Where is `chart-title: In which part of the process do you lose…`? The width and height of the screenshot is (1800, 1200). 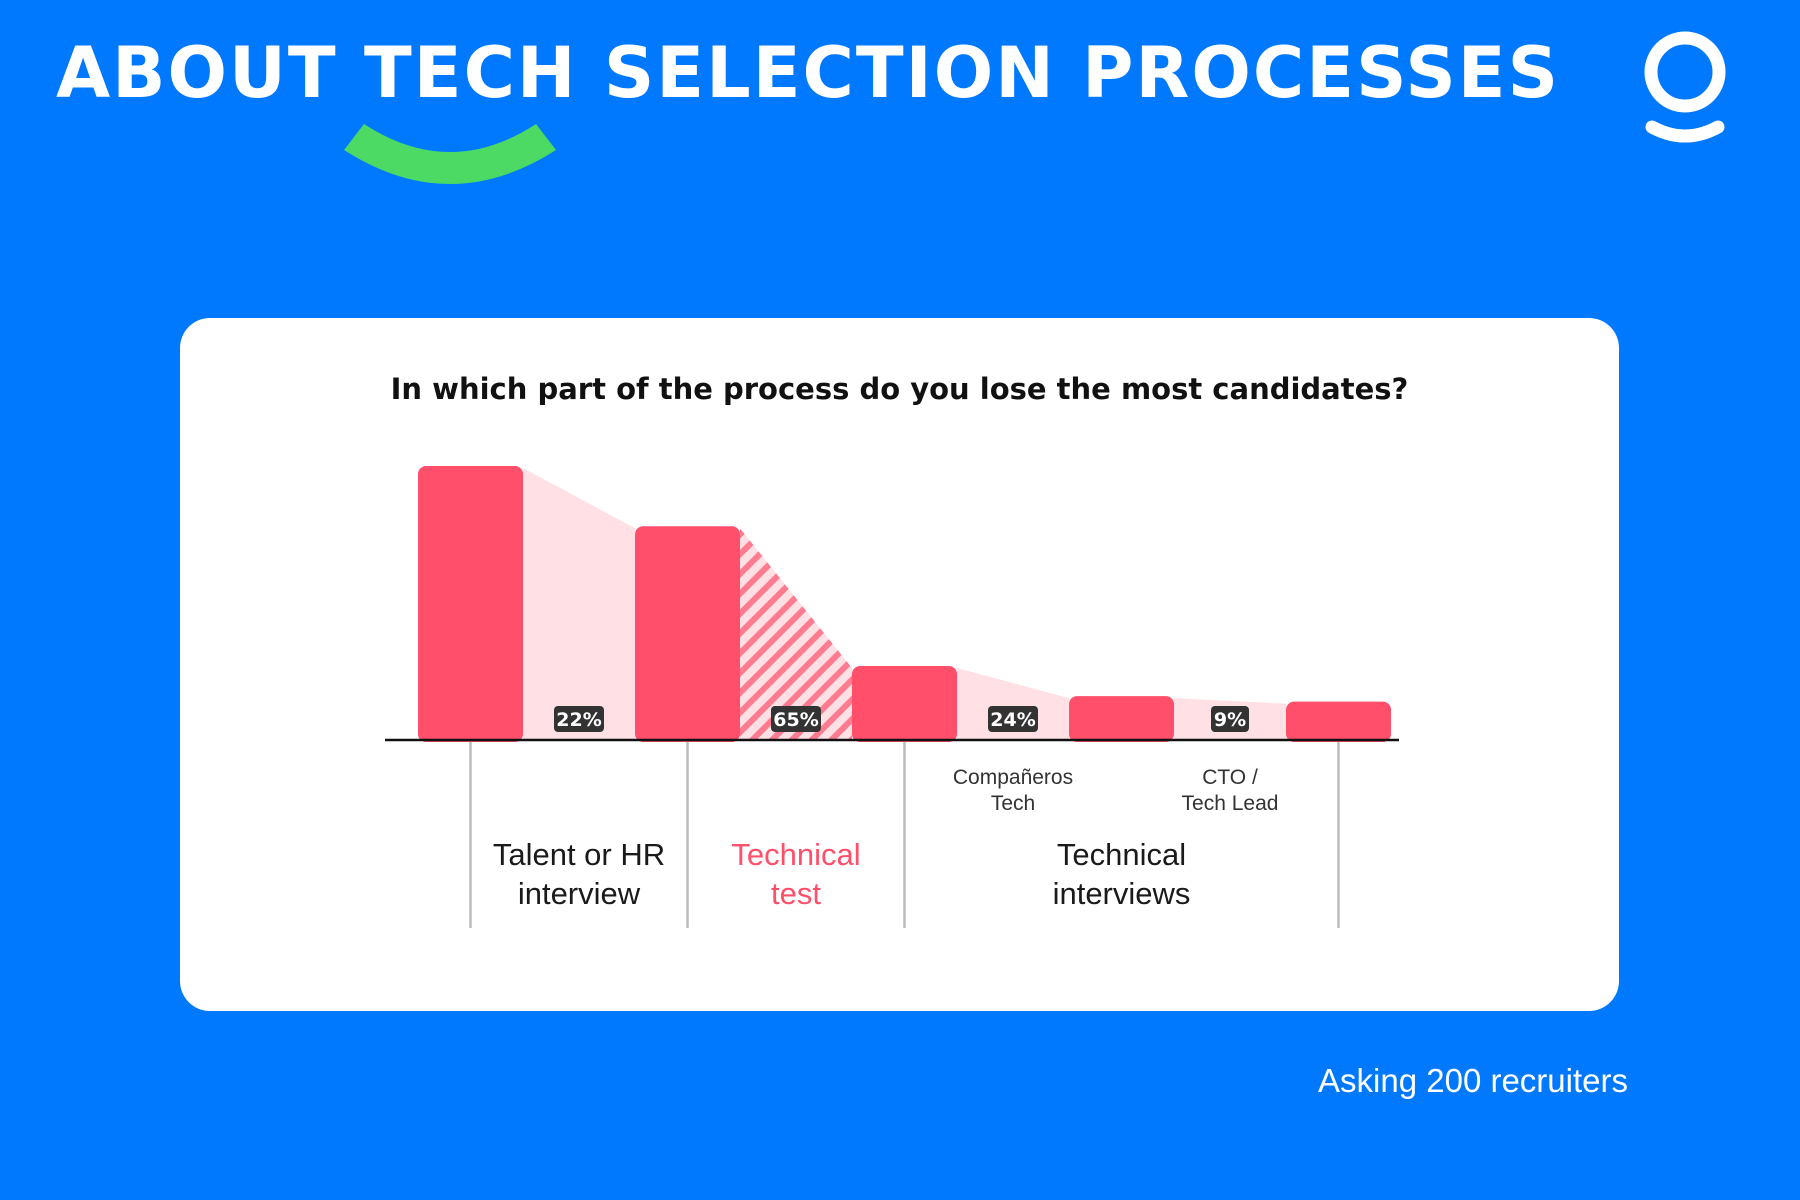
chart-title: In which part of the process do you lose… is located at coordinates (899, 389).